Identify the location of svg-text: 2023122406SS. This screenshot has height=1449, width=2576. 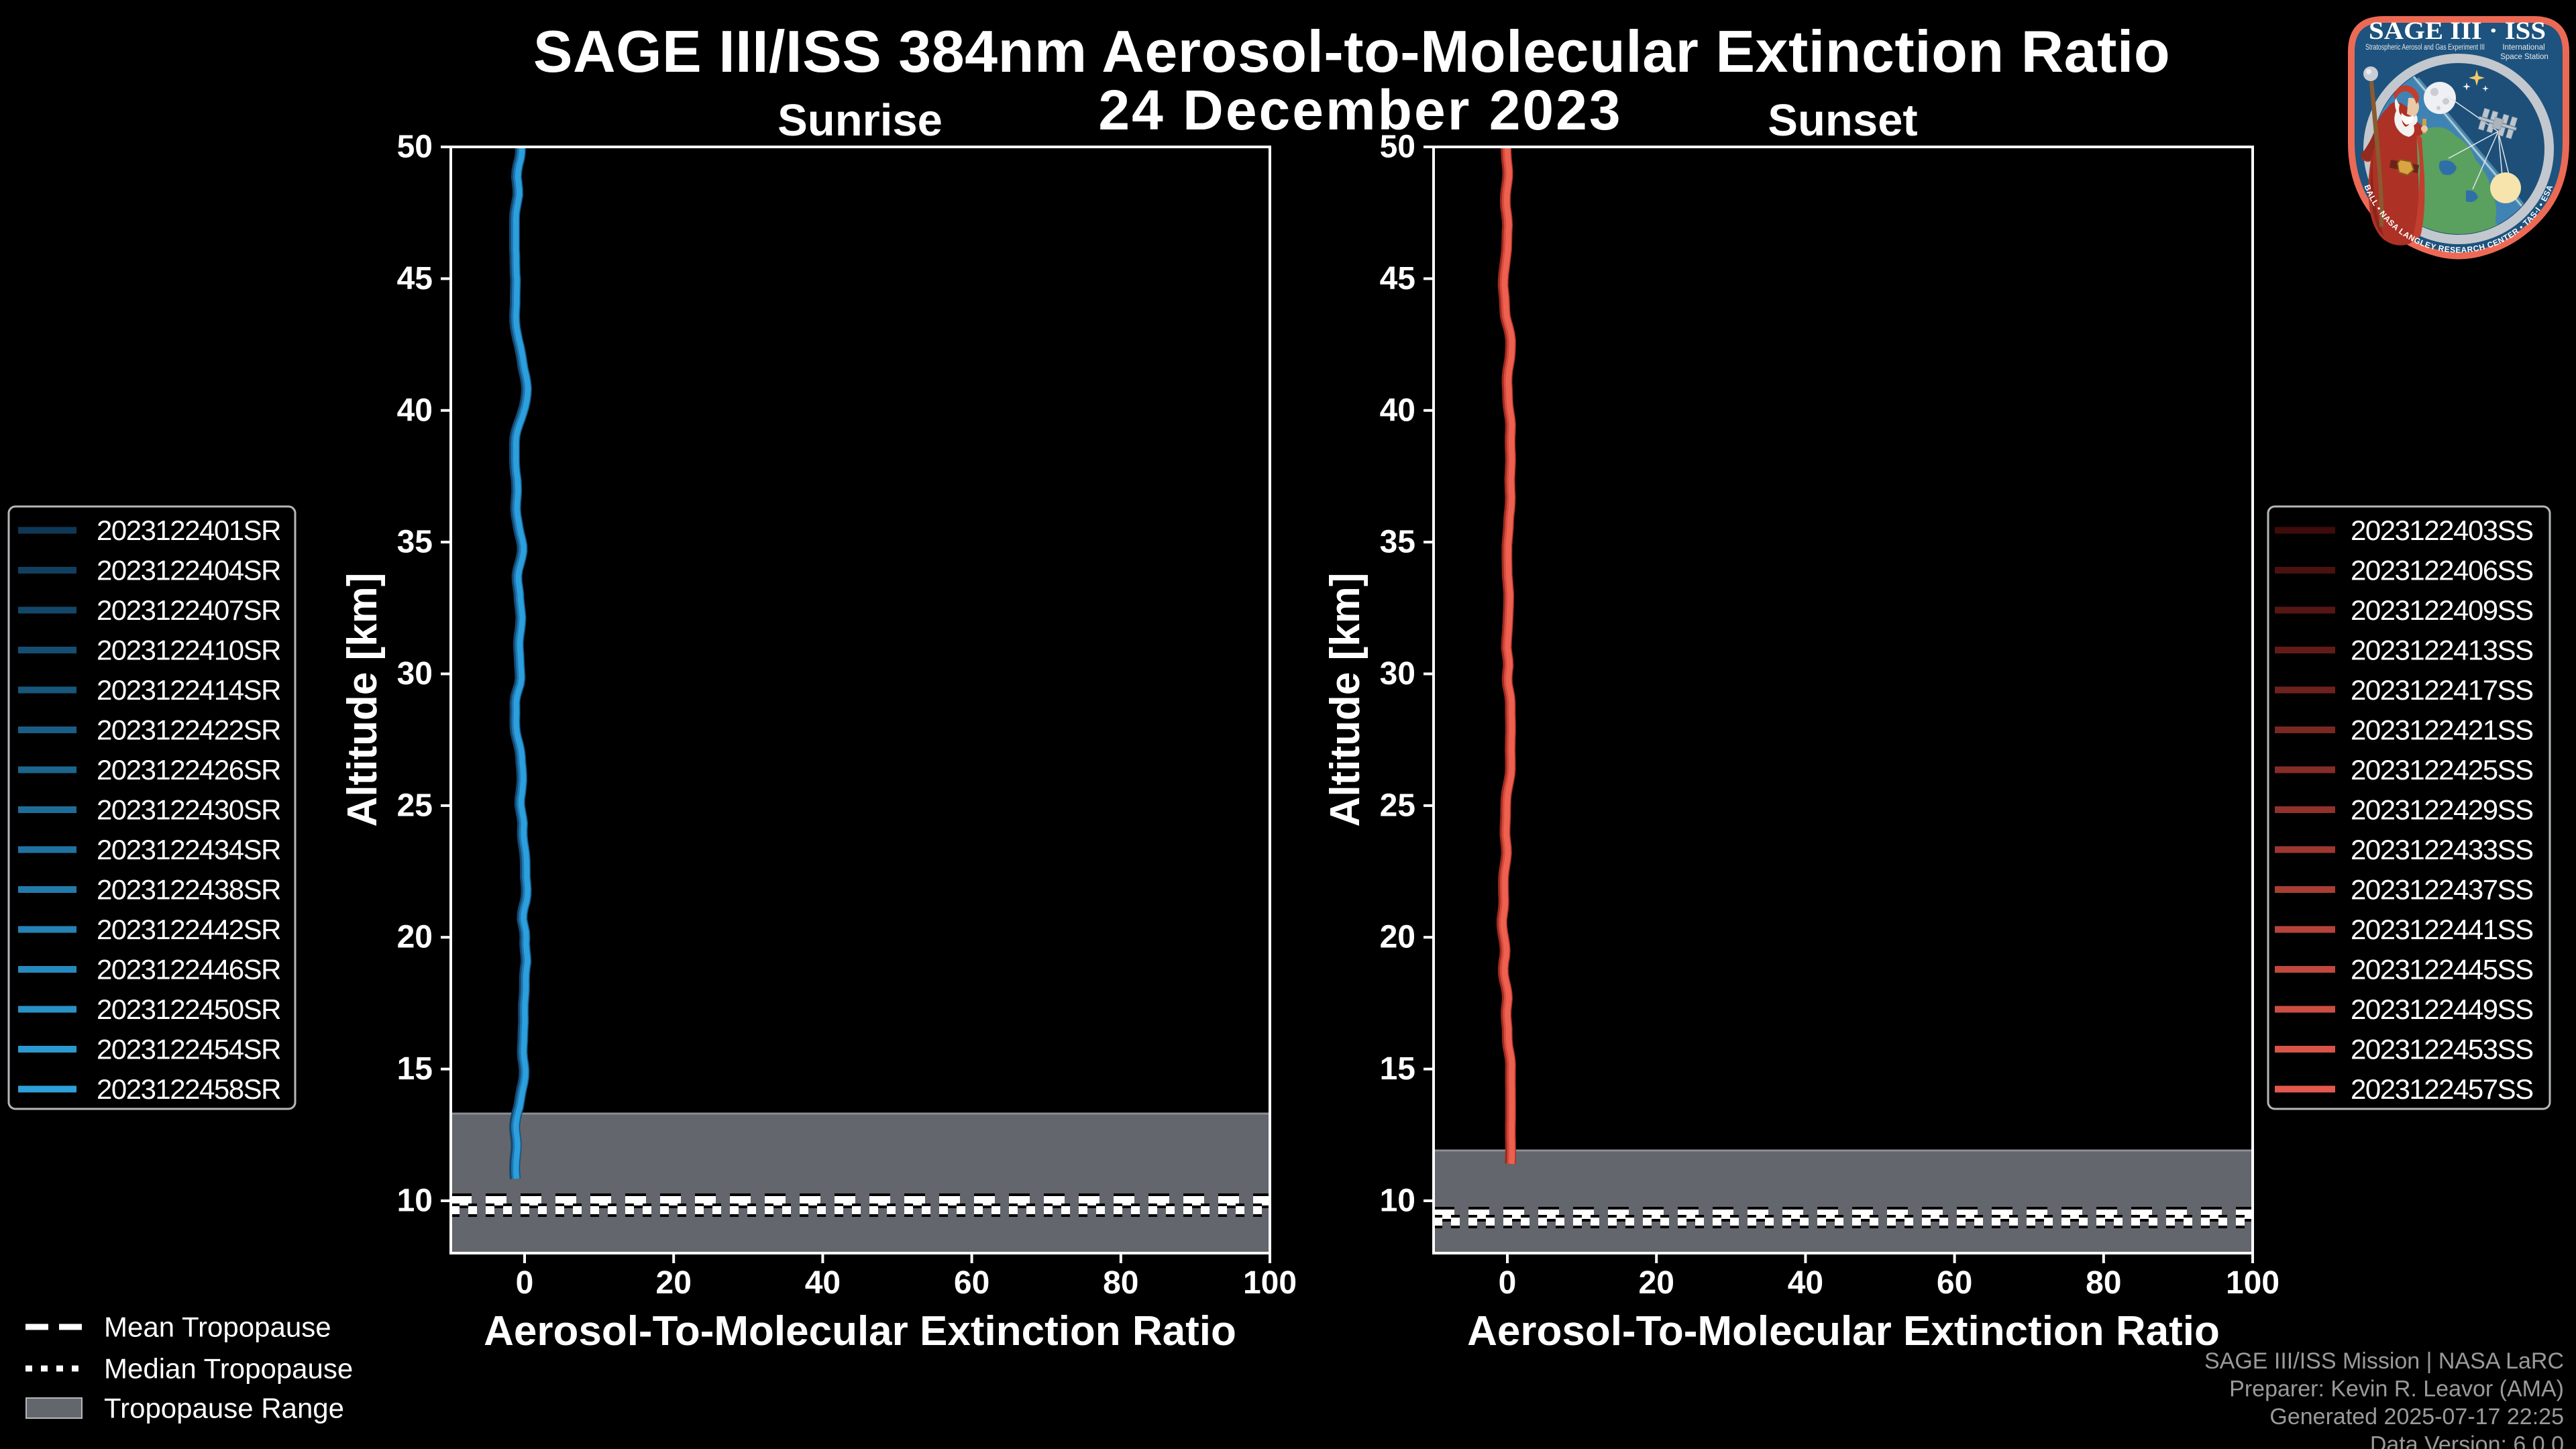
(2442, 570).